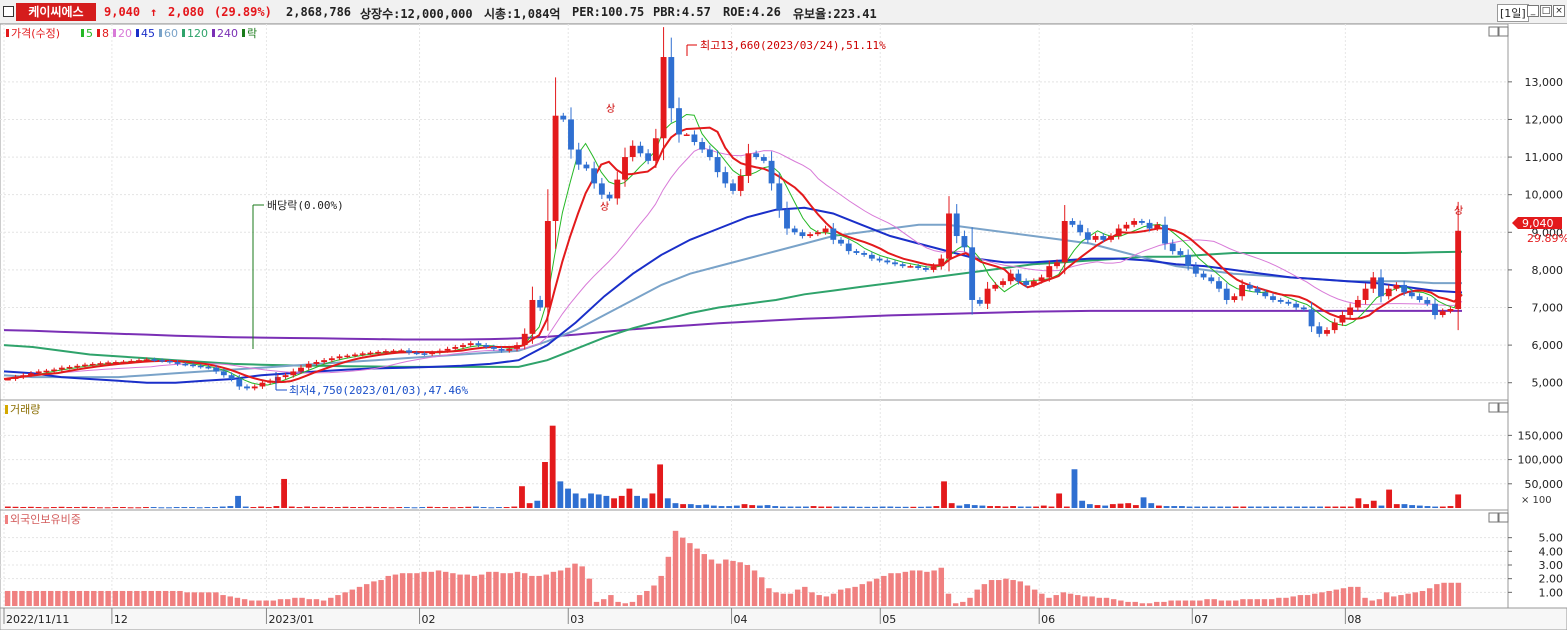 The width and height of the screenshot is (1567, 630). Describe the element at coordinates (1548, 383) in the screenshot. I see `price-tick-label: 5,000` at that location.